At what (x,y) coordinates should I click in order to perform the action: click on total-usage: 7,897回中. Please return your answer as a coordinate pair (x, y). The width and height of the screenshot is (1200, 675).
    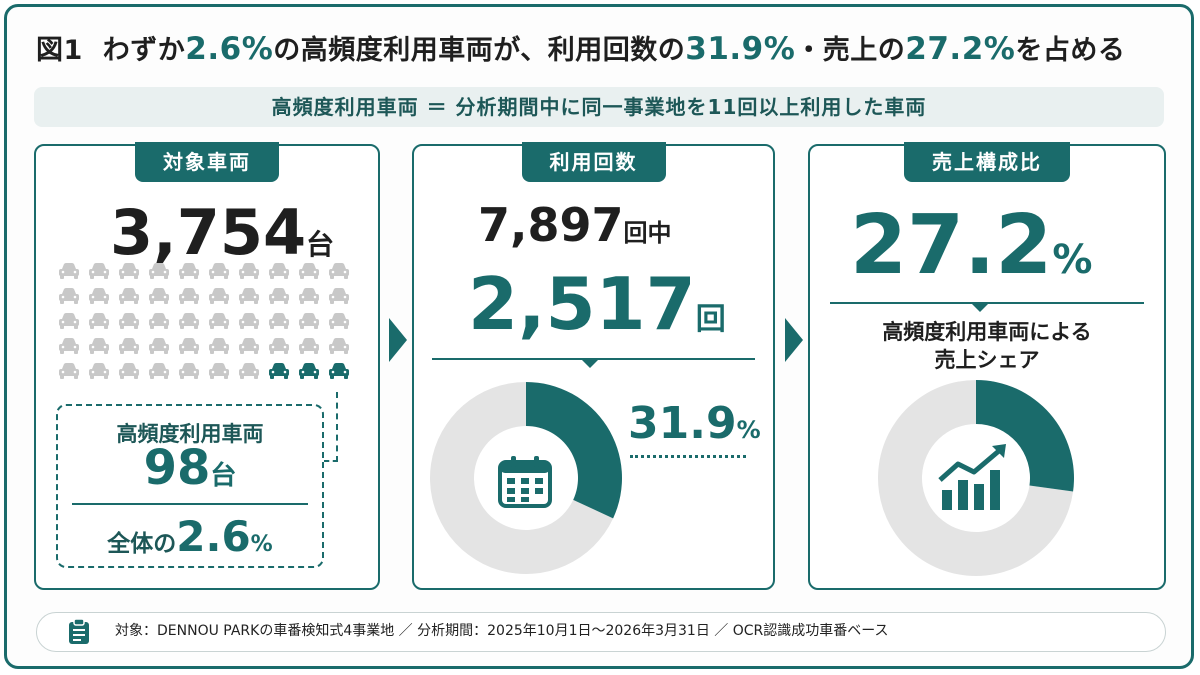
    Looking at the image, I should click on (575, 225).